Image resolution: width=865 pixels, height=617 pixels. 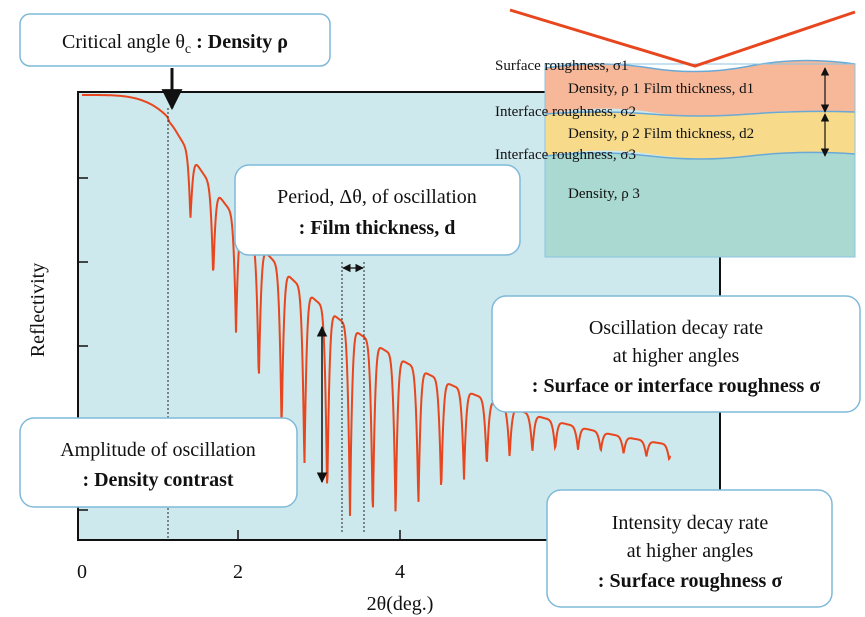 What do you see at coordinates (377, 228) in the screenshot?
I see `period-text: : Film thickness, d` at bounding box center [377, 228].